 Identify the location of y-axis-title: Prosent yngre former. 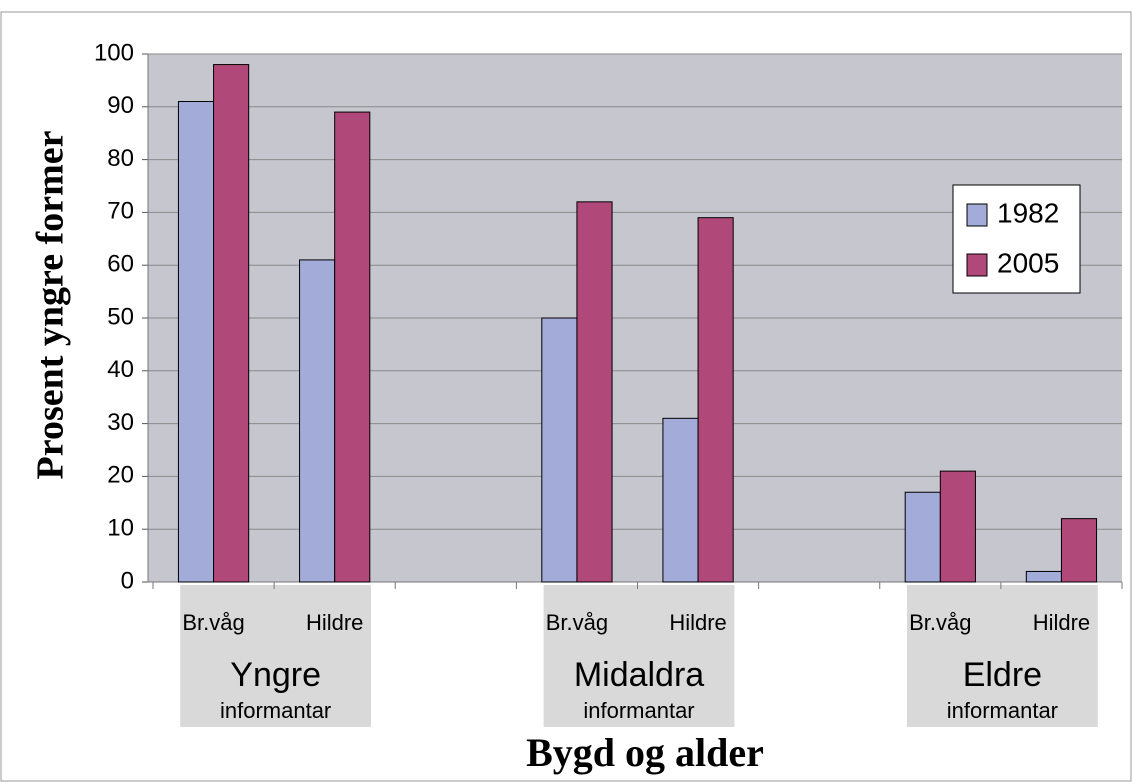
(51, 304).